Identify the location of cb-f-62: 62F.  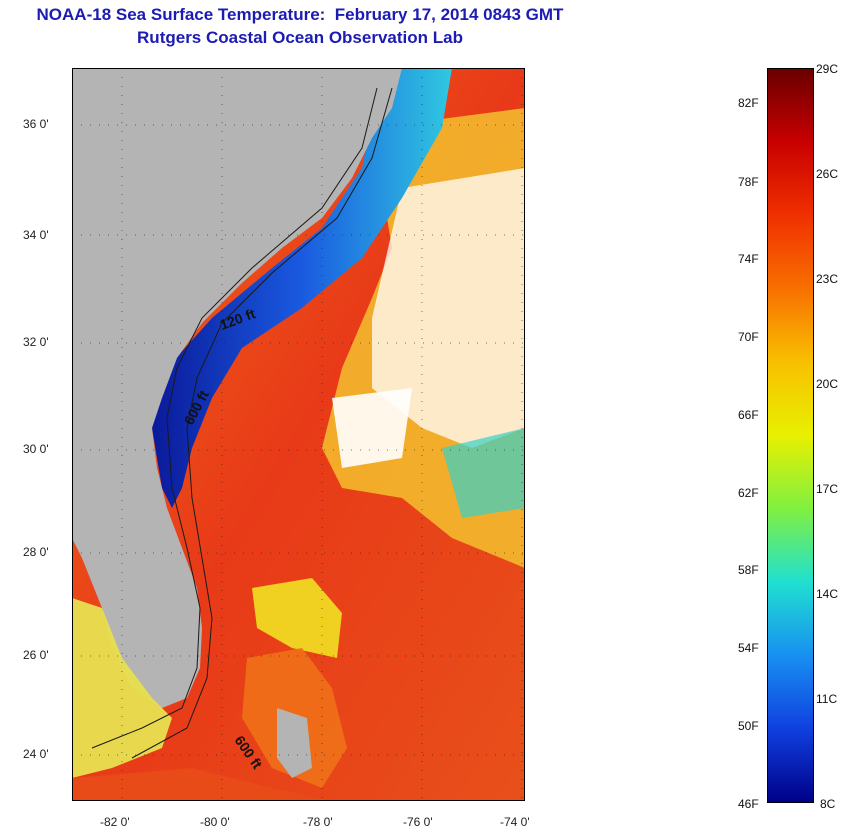
(748, 493).